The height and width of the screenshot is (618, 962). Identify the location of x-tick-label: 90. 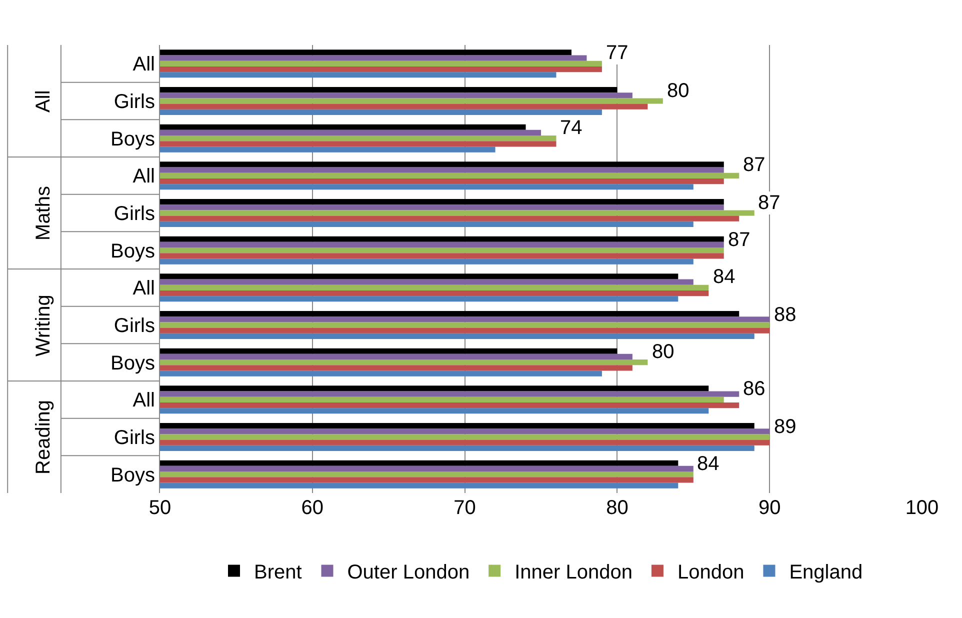
(769, 508).